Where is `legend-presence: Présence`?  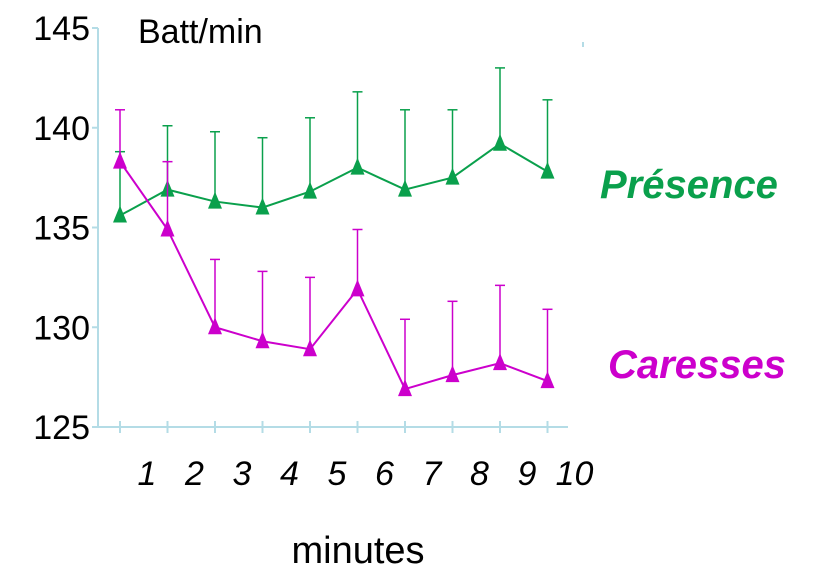 legend-presence: Présence is located at coordinates (689, 185).